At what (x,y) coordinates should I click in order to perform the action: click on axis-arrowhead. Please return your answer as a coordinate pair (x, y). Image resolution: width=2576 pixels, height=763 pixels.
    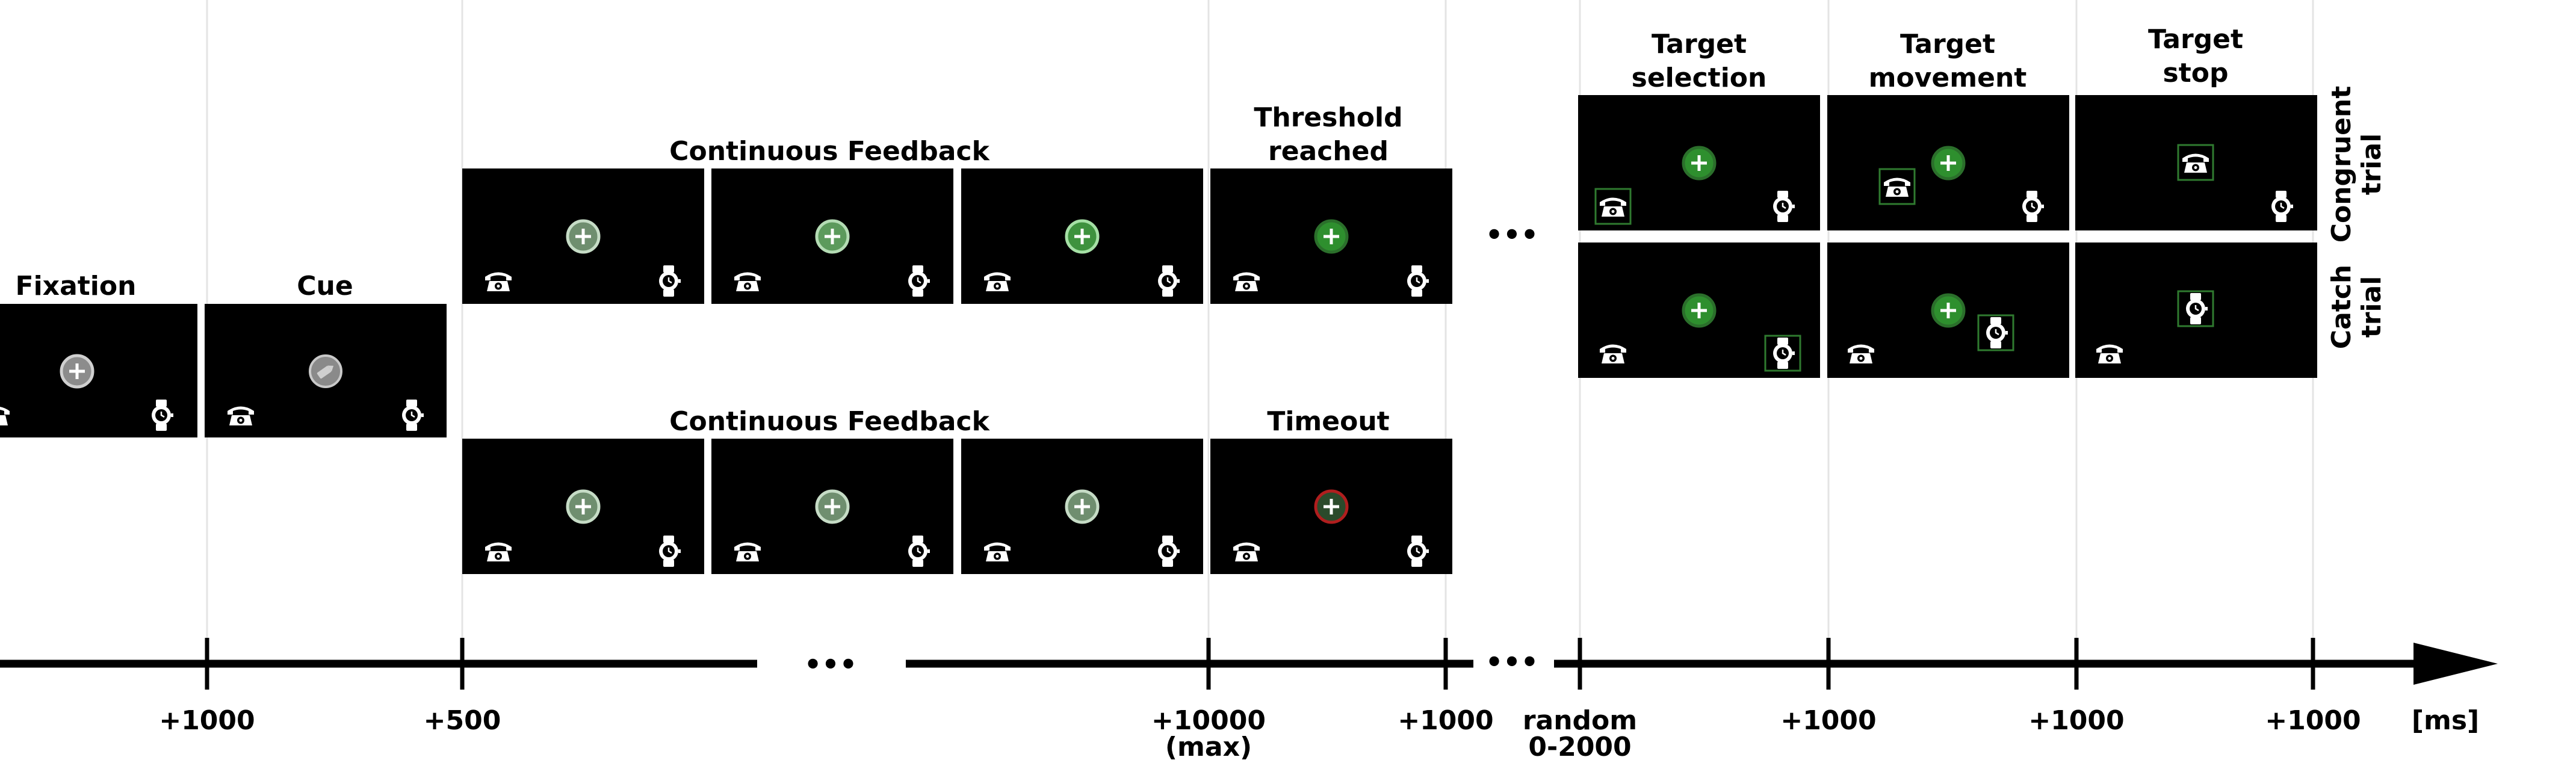
    Looking at the image, I should click on (2455, 664).